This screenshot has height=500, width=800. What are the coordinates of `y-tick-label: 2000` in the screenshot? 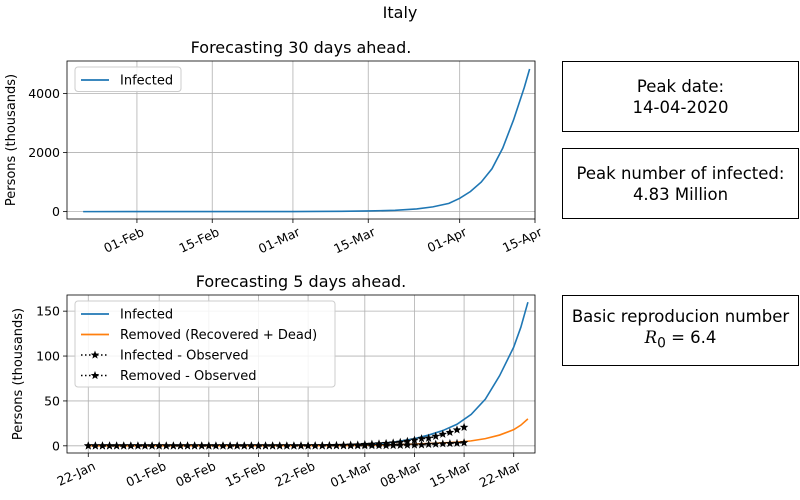 It's located at (44, 152).